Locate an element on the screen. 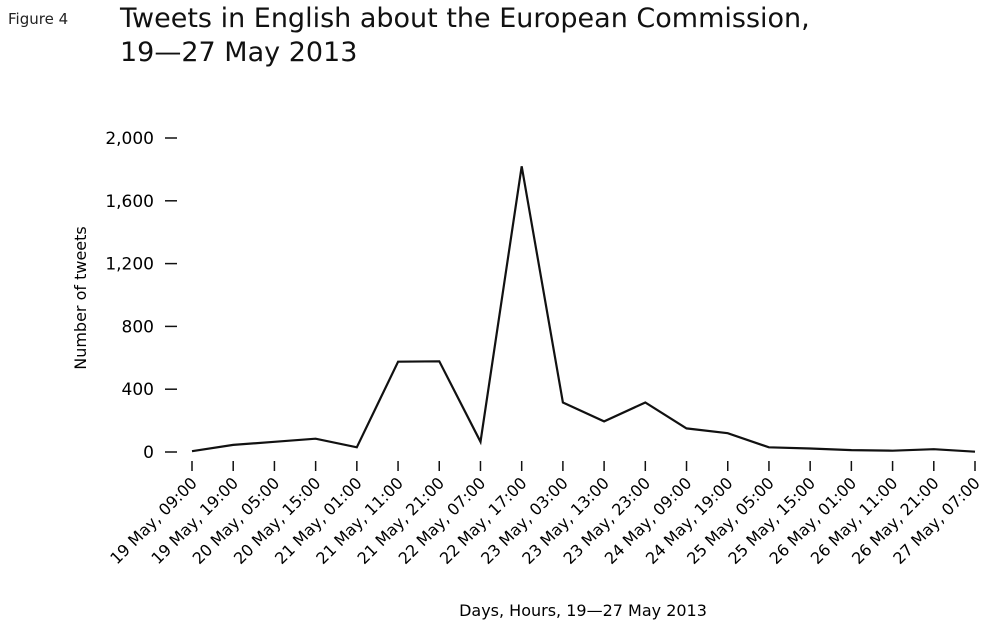 This screenshot has height=623, width=999. y-axis-label: Number of tweets is located at coordinates (80, 298).